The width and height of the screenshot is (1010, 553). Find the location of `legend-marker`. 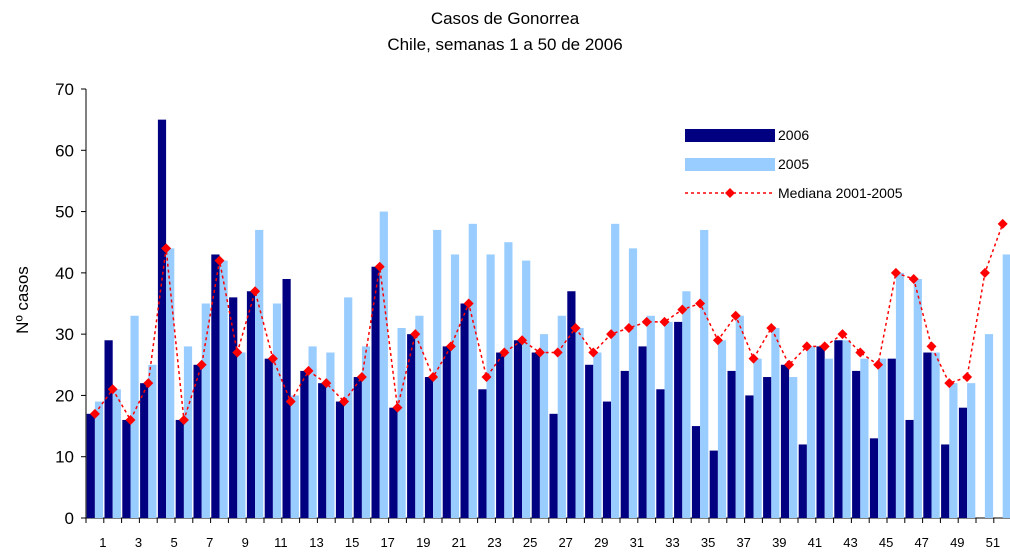

legend-marker is located at coordinates (730, 193).